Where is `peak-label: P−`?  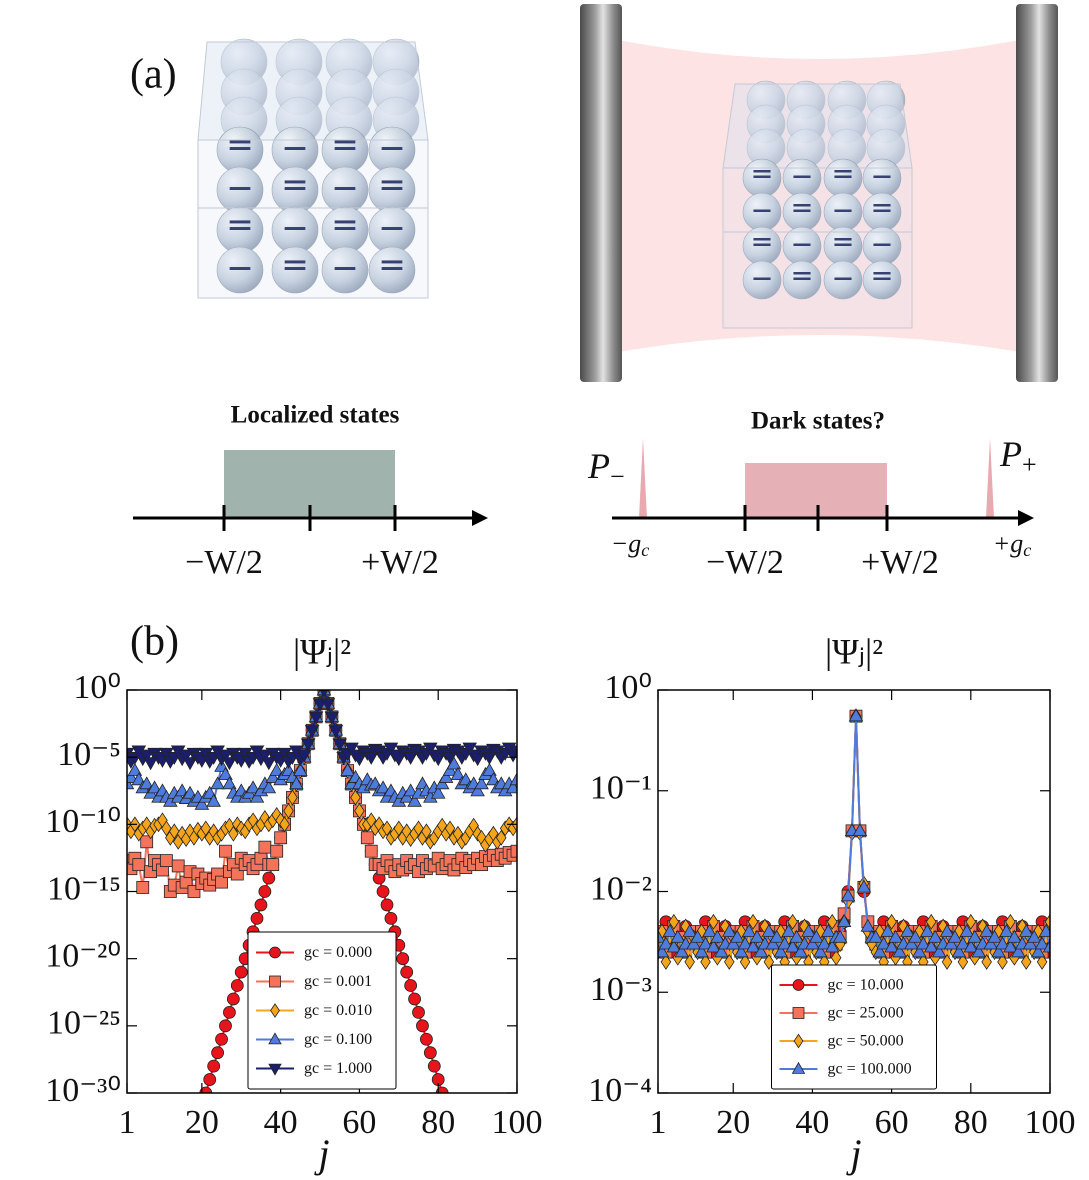
peak-label: P− is located at coordinates (606, 468).